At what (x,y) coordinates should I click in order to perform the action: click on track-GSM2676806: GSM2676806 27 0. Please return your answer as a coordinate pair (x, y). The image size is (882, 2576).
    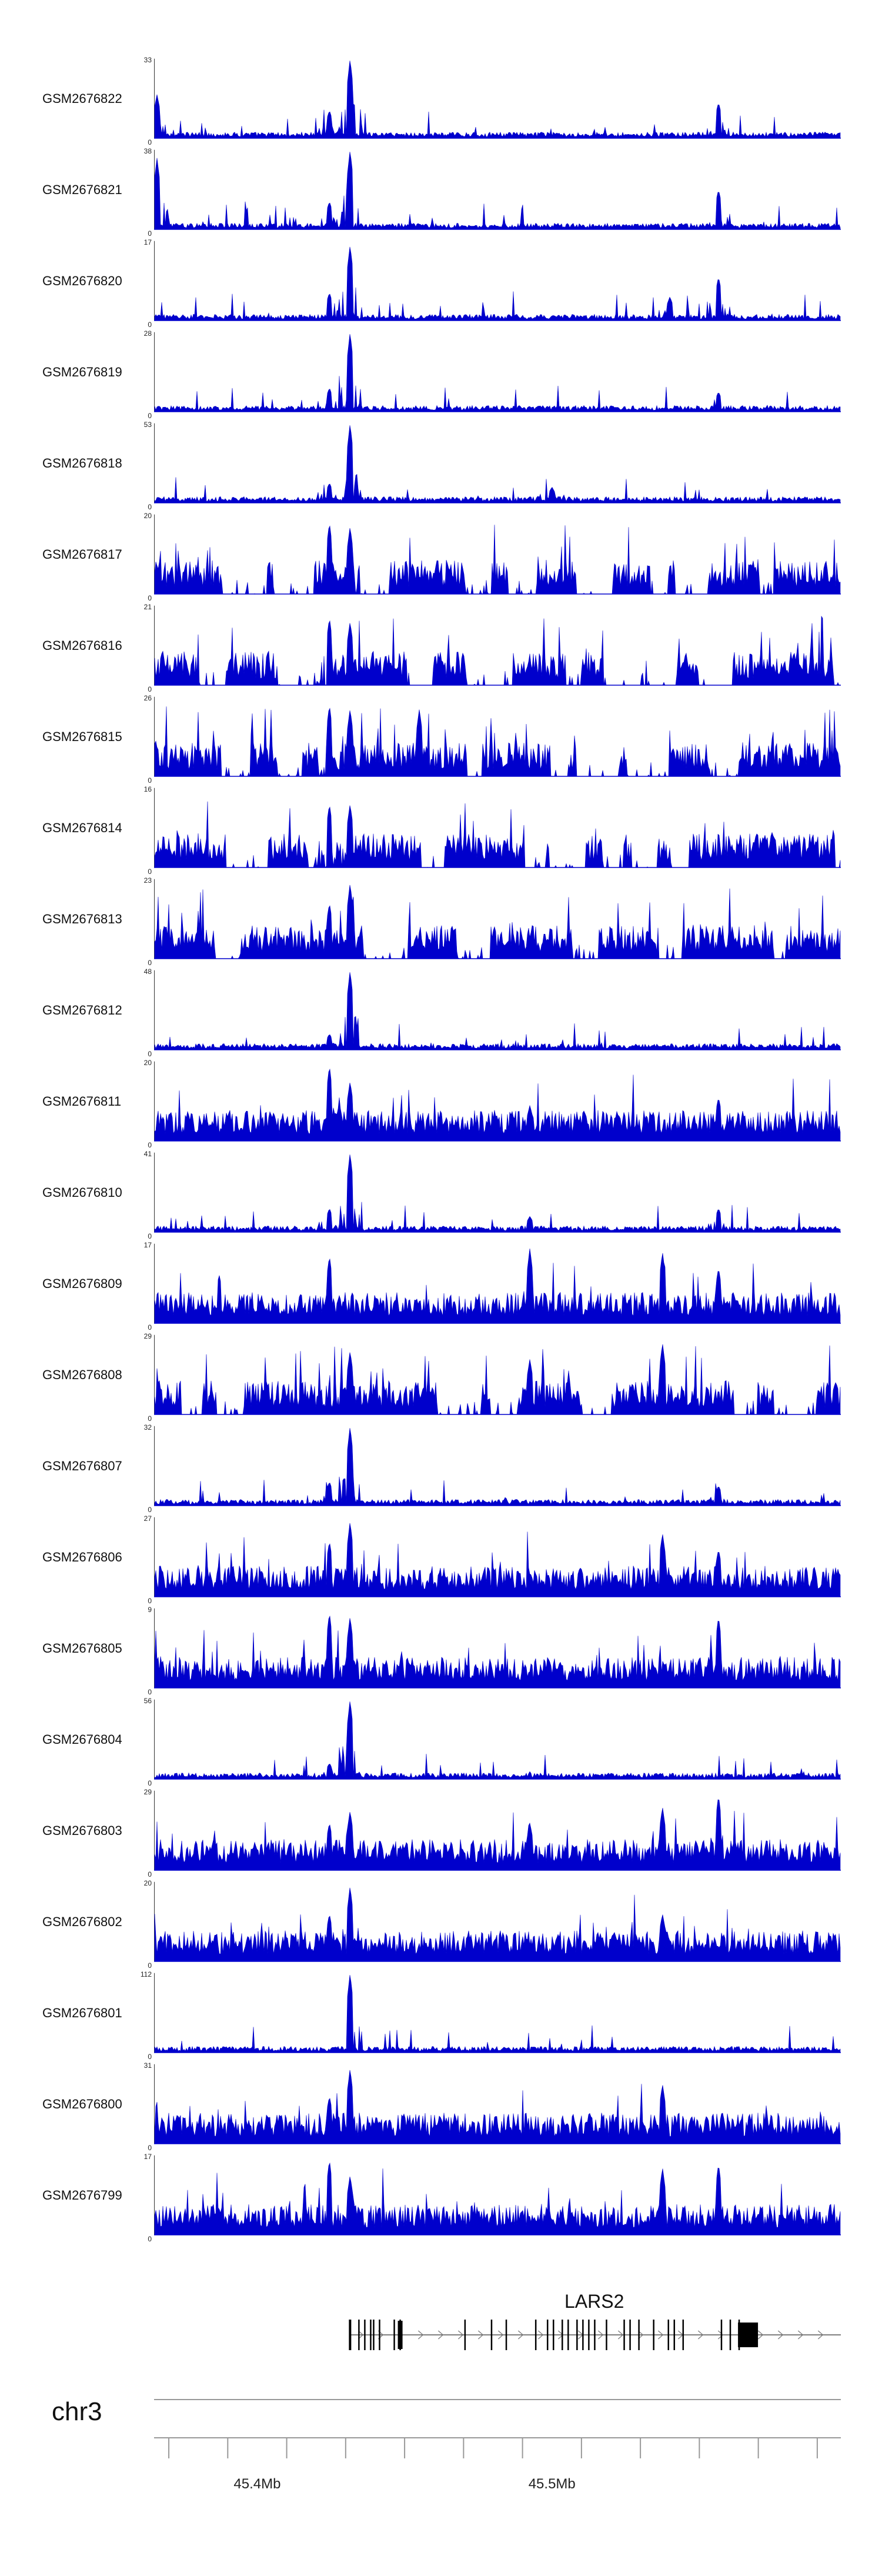
    Looking at the image, I should click on (441, 1560).